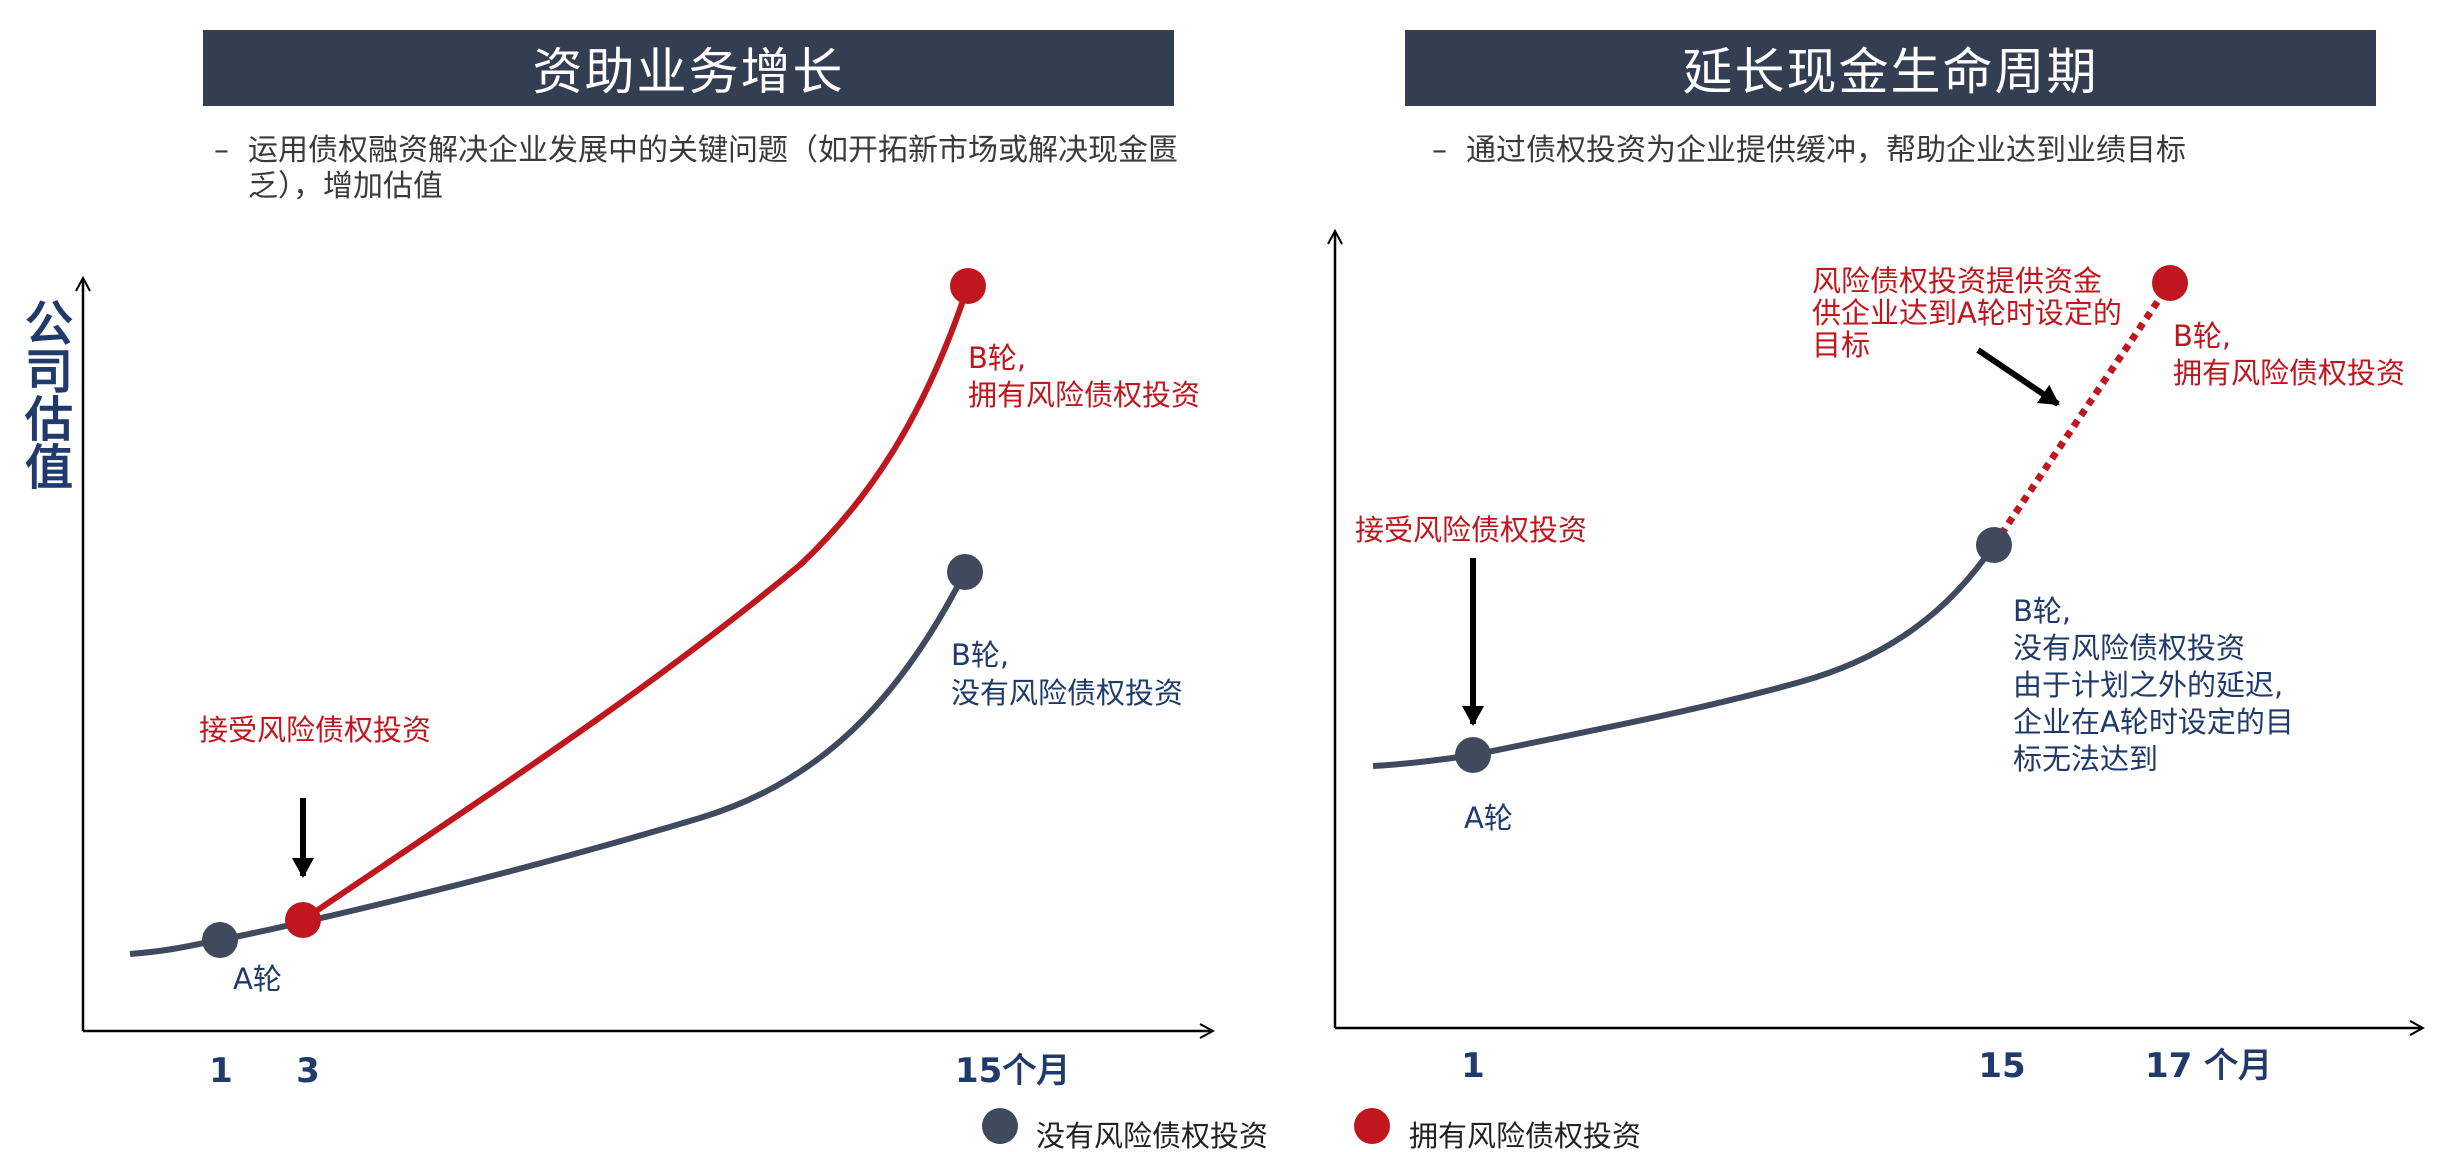  Describe the element at coordinates (44, 394) in the screenshot. I see `y-axis-label: 公司估值` at that location.